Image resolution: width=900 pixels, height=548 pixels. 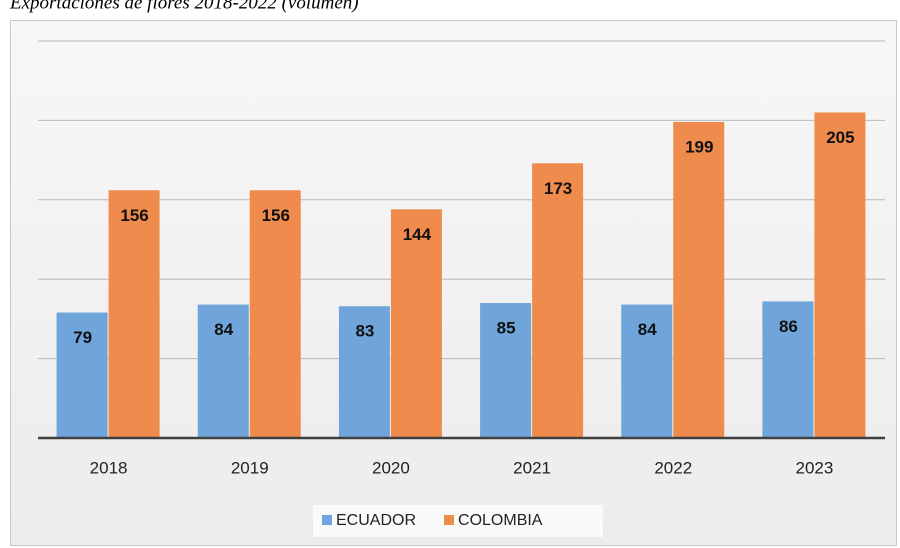 What do you see at coordinates (840, 137) in the screenshot?
I see `data-label: 205` at bounding box center [840, 137].